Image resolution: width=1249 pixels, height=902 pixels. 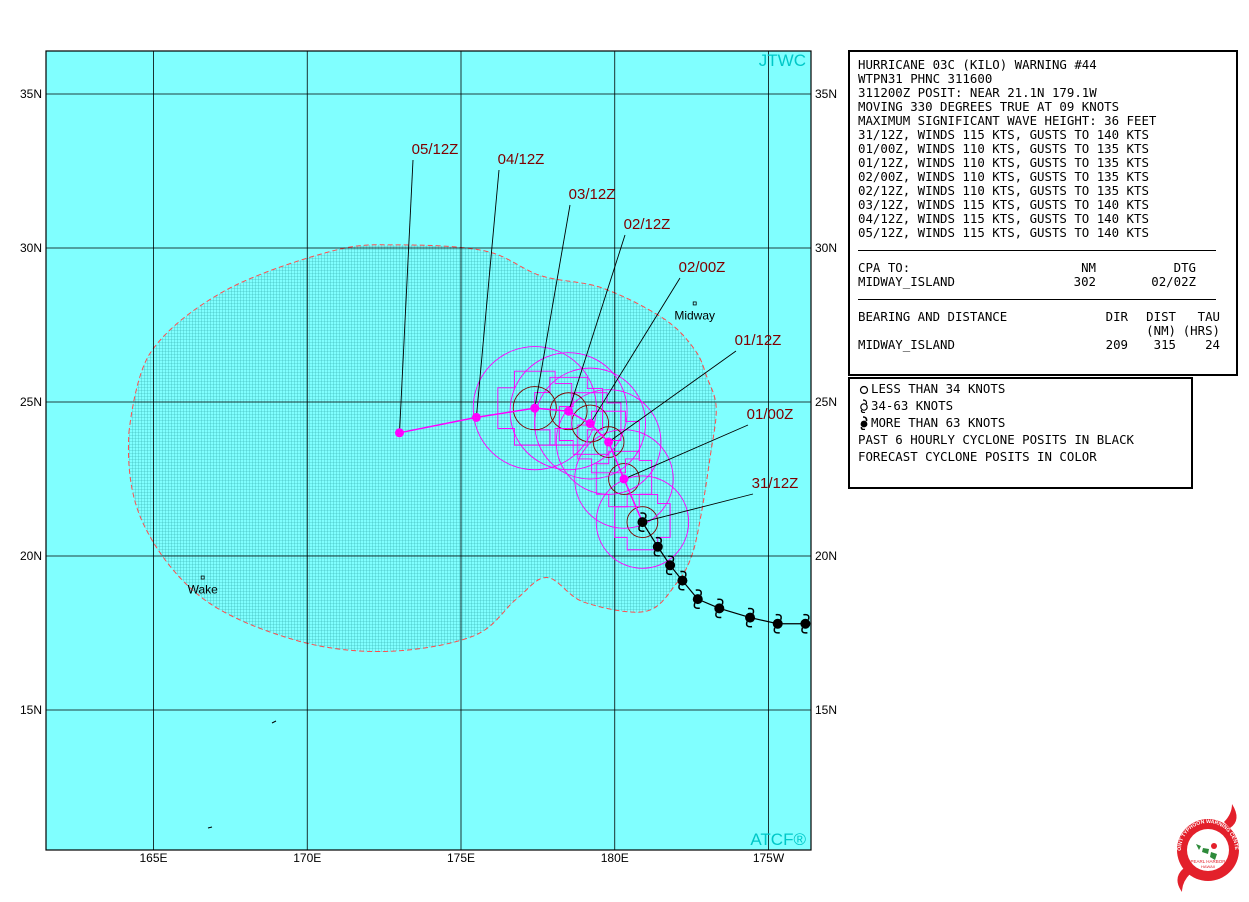 I want to click on cpa-place: MIDWAY_ISLAND, so click(x=906, y=281).